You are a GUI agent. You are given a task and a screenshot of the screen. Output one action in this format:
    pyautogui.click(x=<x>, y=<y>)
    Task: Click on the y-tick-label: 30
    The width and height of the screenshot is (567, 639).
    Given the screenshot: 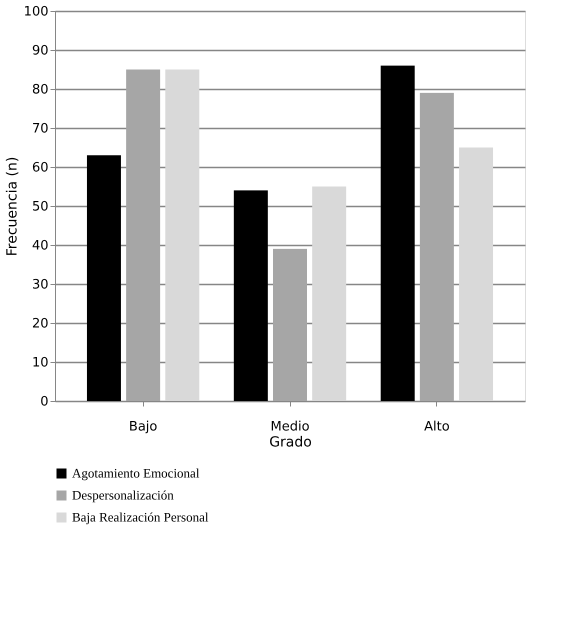 What is the action you would take?
    pyautogui.click(x=40, y=285)
    